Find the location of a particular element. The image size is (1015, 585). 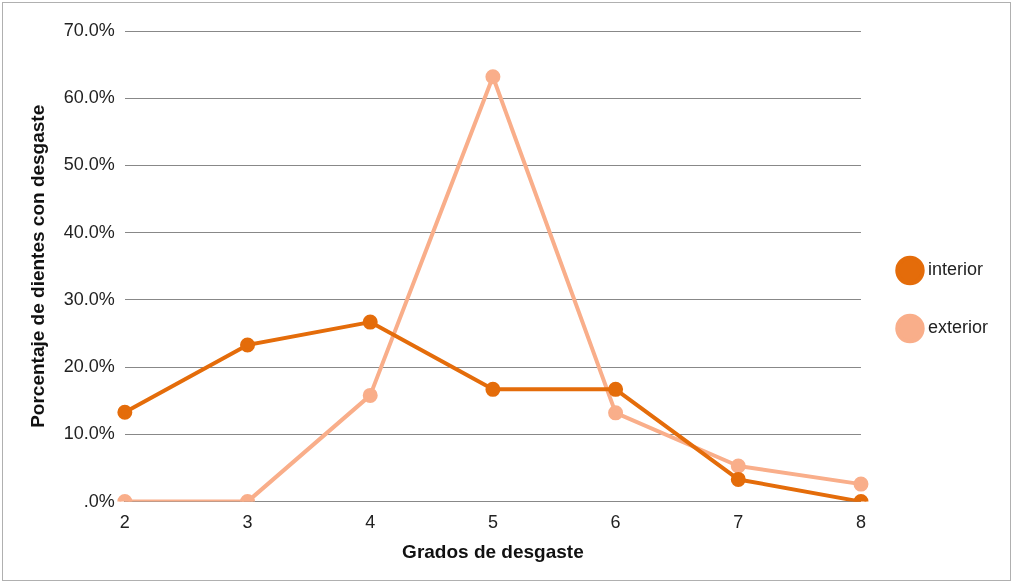

y-tick-label: 30.0% is located at coordinates (89, 298).